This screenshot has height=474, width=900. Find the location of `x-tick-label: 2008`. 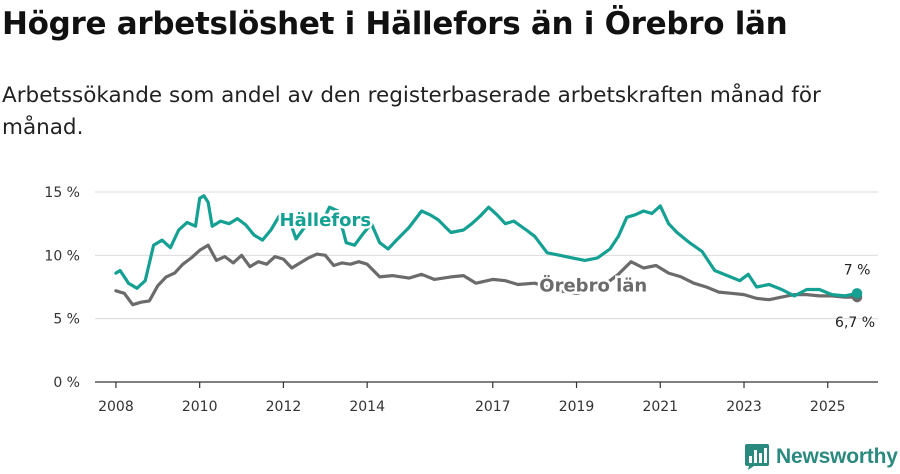

x-tick-label: 2008 is located at coordinates (116, 407).